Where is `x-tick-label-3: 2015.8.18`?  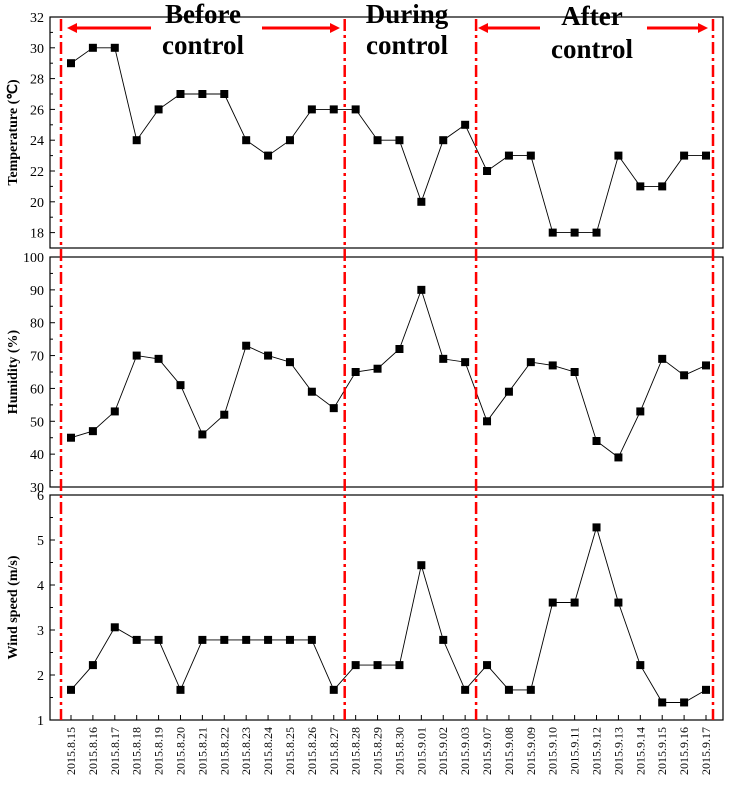
x-tick-label-3: 2015.8.18 is located at coordinates (137, 751).